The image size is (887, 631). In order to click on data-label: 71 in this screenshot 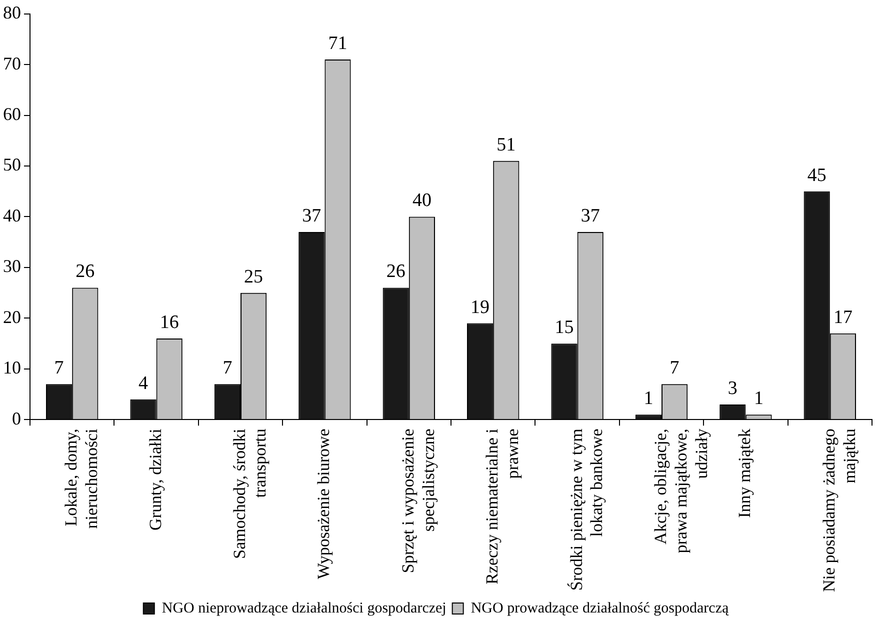, I will do `click(338, 43)`.